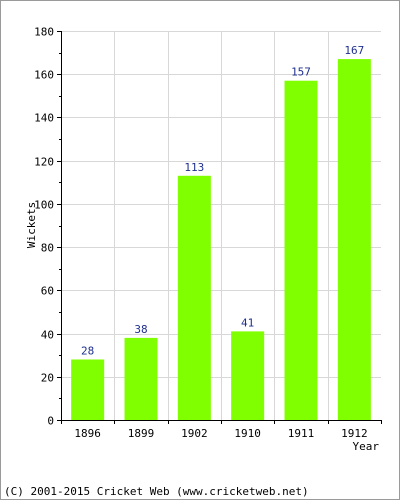 The height and width of the screenshot is (500, 400). Describe the element at coordinates (247, 433) in the screenshot. I see `x-tick-label: 1910` at that location.